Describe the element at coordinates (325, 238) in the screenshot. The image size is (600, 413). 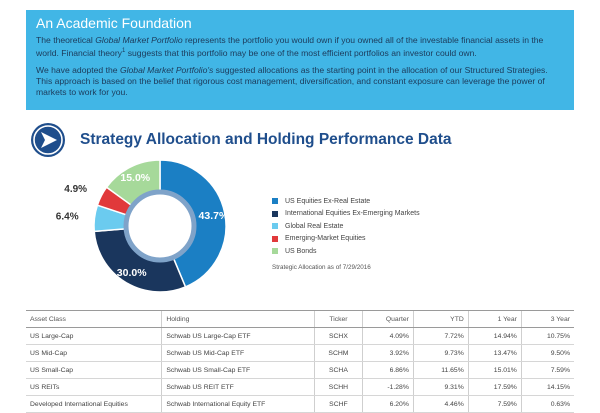
I see `legend-label: Emerging-Market Equities` at that location.